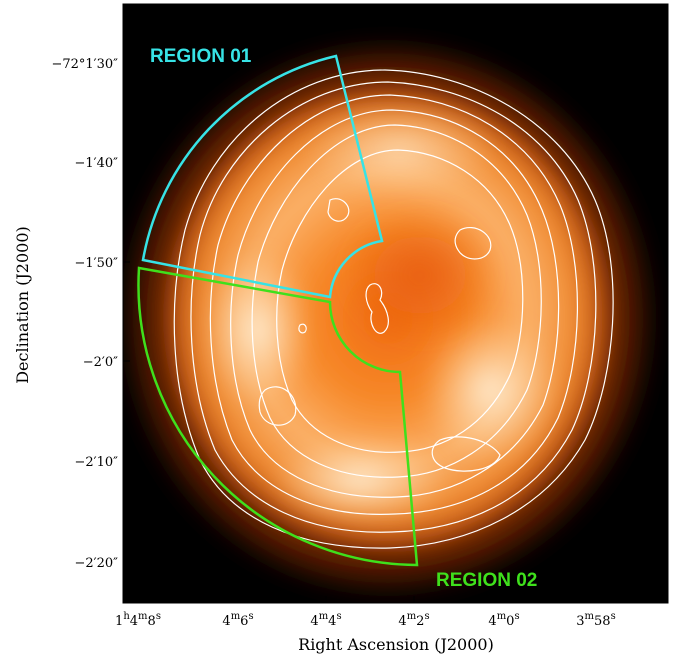  I want to click on y-tick-label: −1′40″, so click(96, 163).